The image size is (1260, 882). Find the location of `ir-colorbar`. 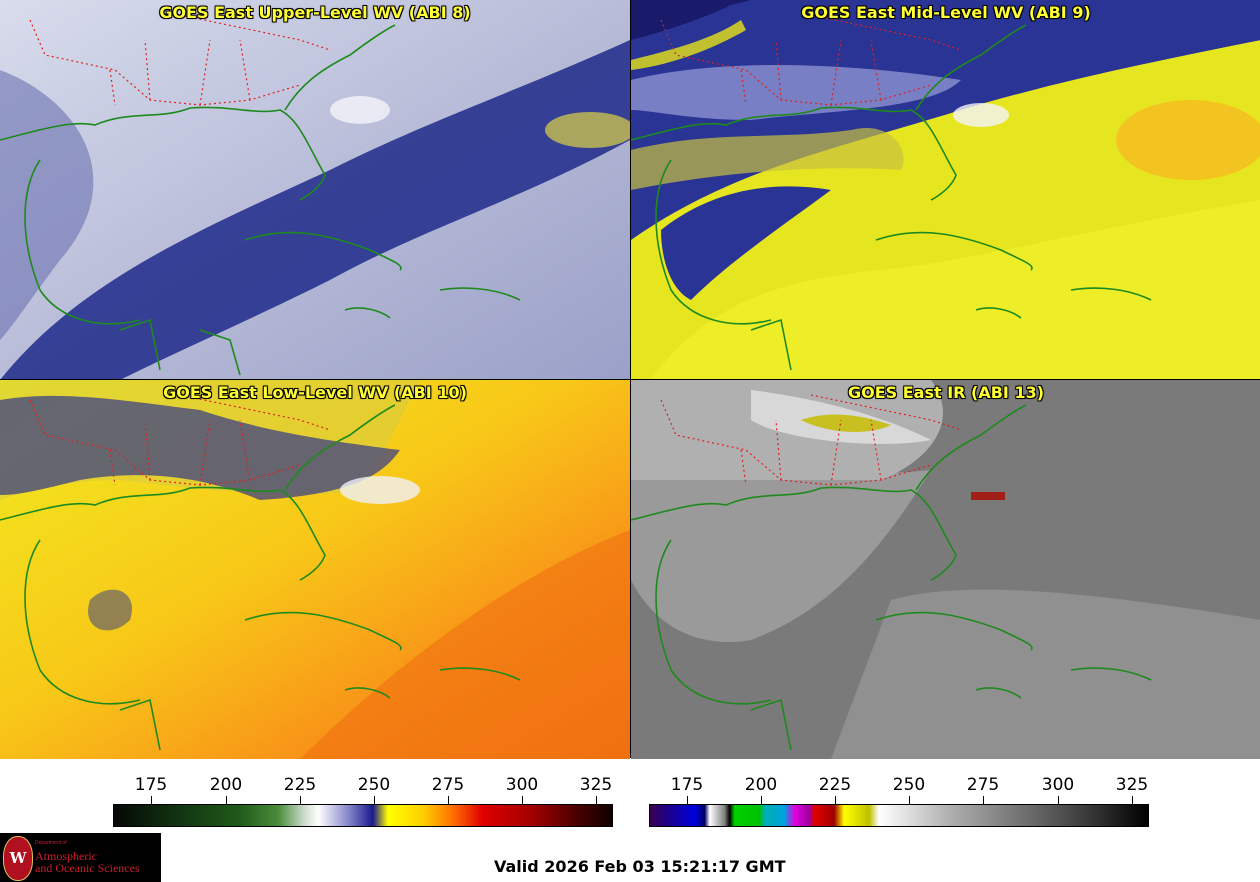

ir-colorbar is located at coordinates (899, 815).